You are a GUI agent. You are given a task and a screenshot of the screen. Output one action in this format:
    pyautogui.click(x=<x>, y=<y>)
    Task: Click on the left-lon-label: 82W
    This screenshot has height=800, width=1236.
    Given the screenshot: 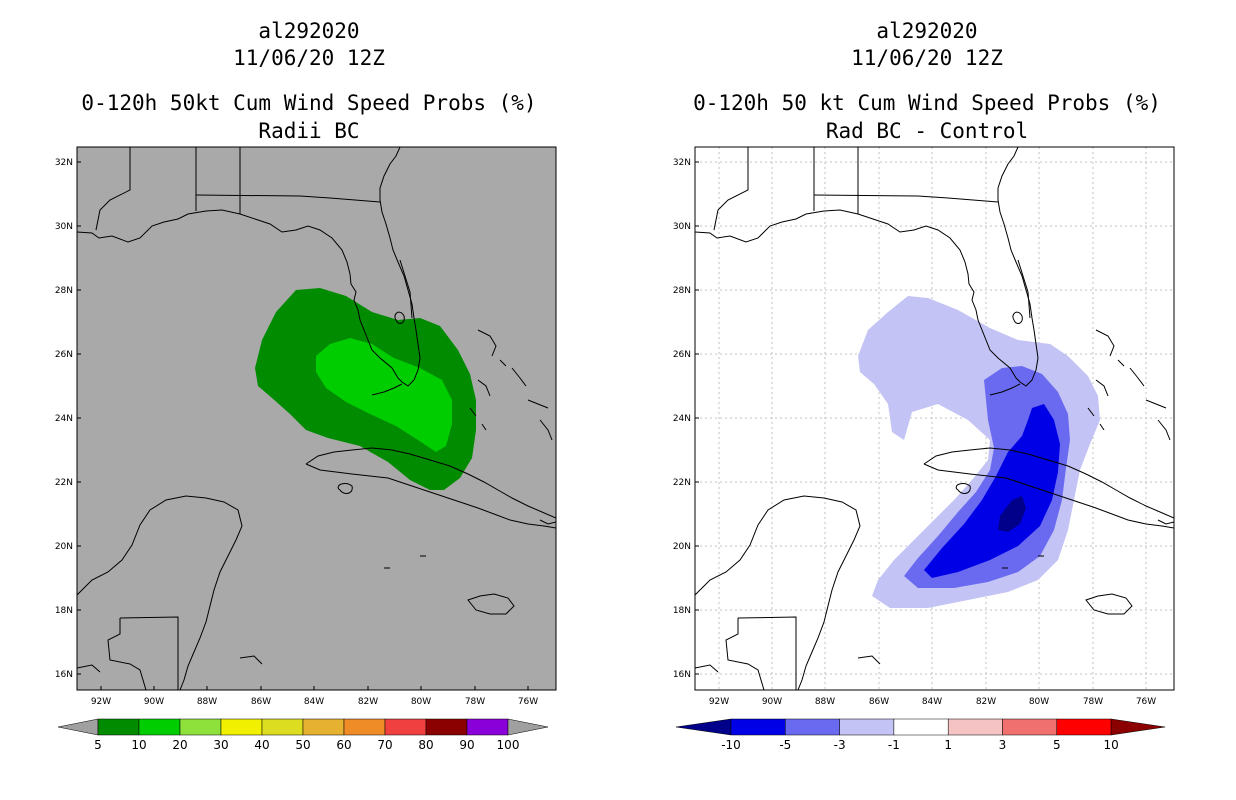 What is the action you would take?
    pyautogui.click(x=368, y=702)
    